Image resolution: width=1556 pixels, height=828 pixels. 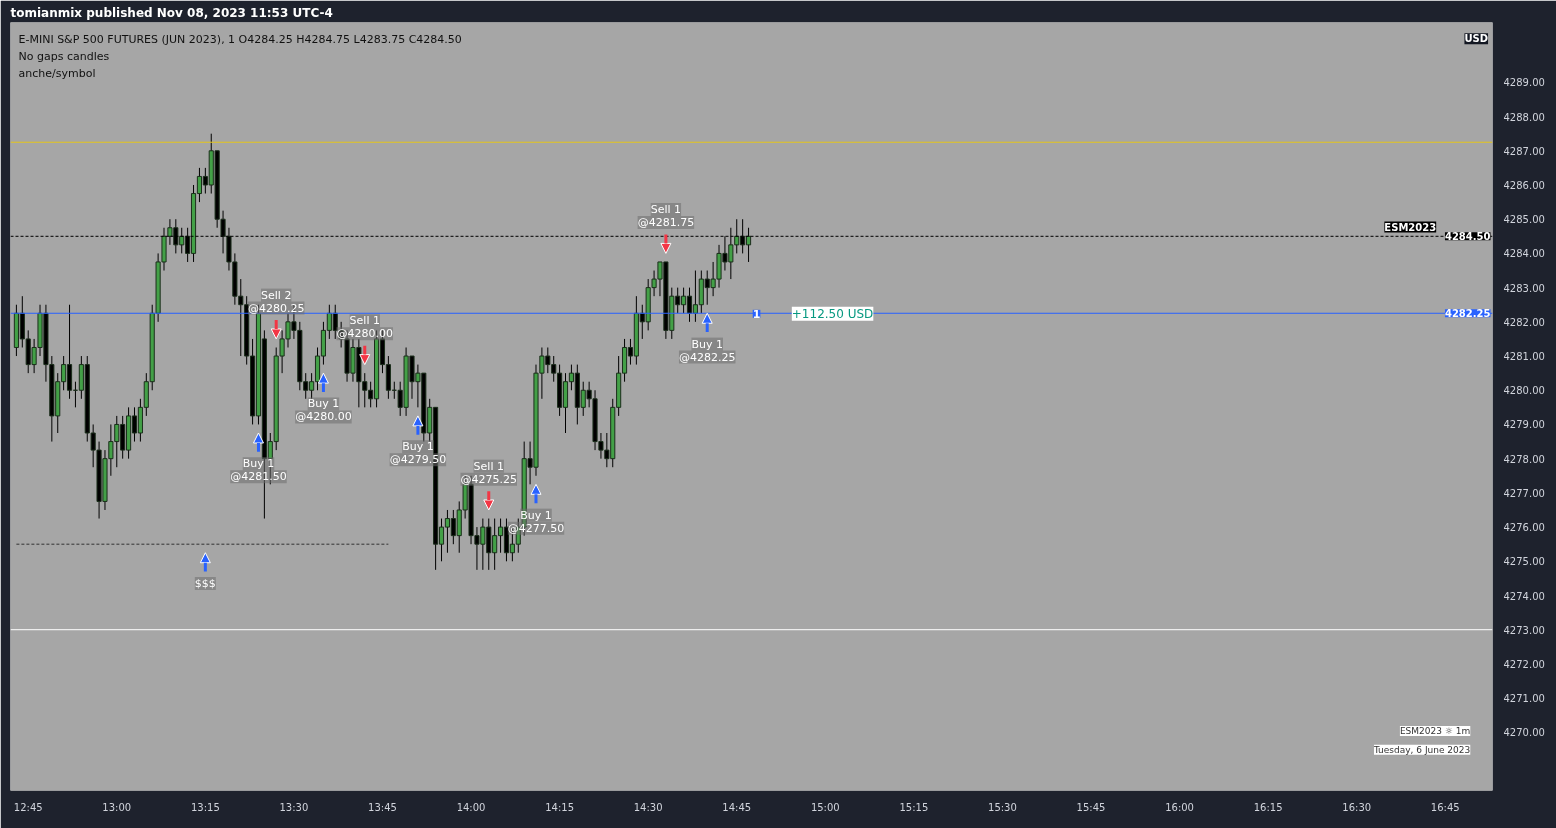 I want to click on y-tick-label: 4281.00, so click(x=1524, y=357).